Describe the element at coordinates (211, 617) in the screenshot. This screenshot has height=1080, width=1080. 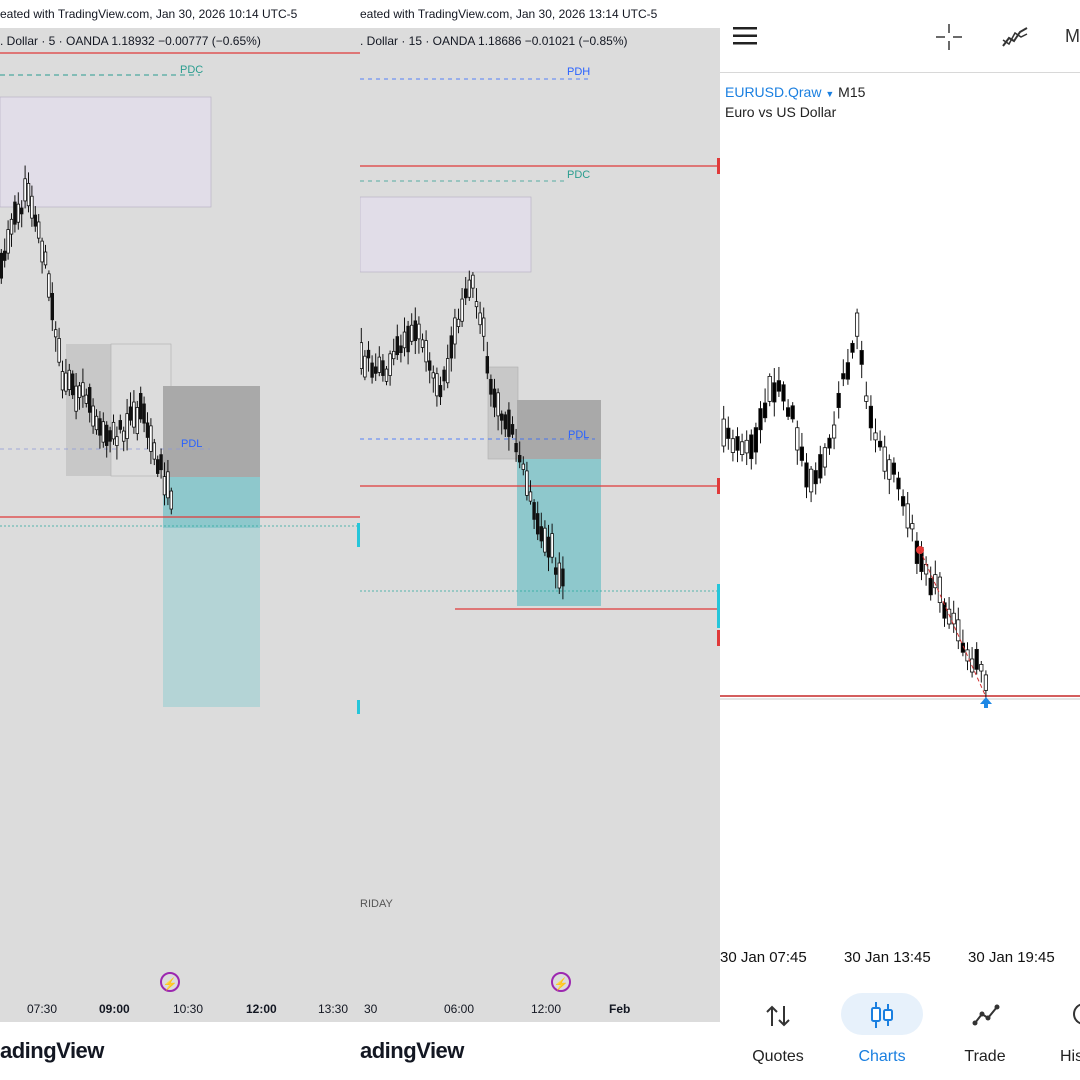
I see `position-target-zone` at that location.